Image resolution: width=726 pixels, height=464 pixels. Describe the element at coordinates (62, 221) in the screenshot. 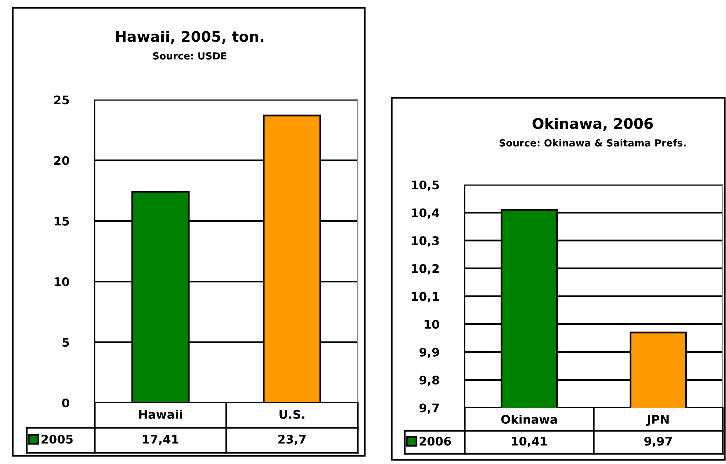

I see `y-tick-label: 15` at that location.